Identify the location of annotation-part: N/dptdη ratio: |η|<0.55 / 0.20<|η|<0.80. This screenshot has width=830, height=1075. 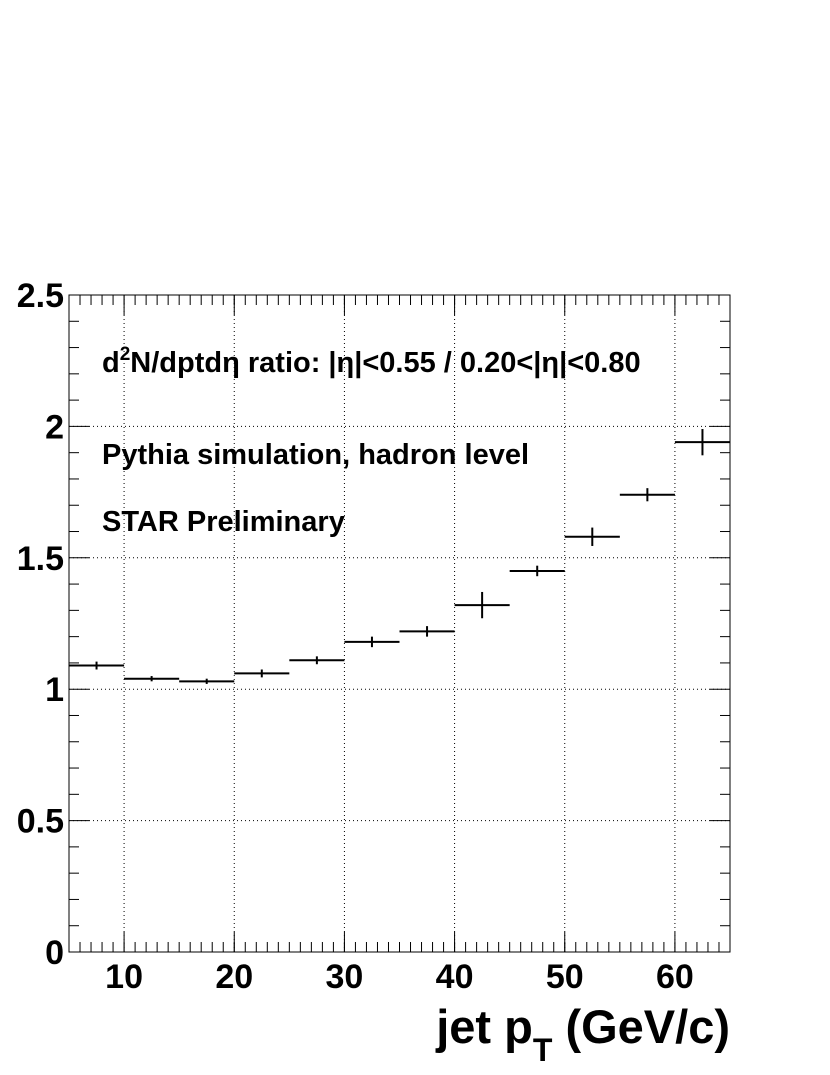
(385, 363).